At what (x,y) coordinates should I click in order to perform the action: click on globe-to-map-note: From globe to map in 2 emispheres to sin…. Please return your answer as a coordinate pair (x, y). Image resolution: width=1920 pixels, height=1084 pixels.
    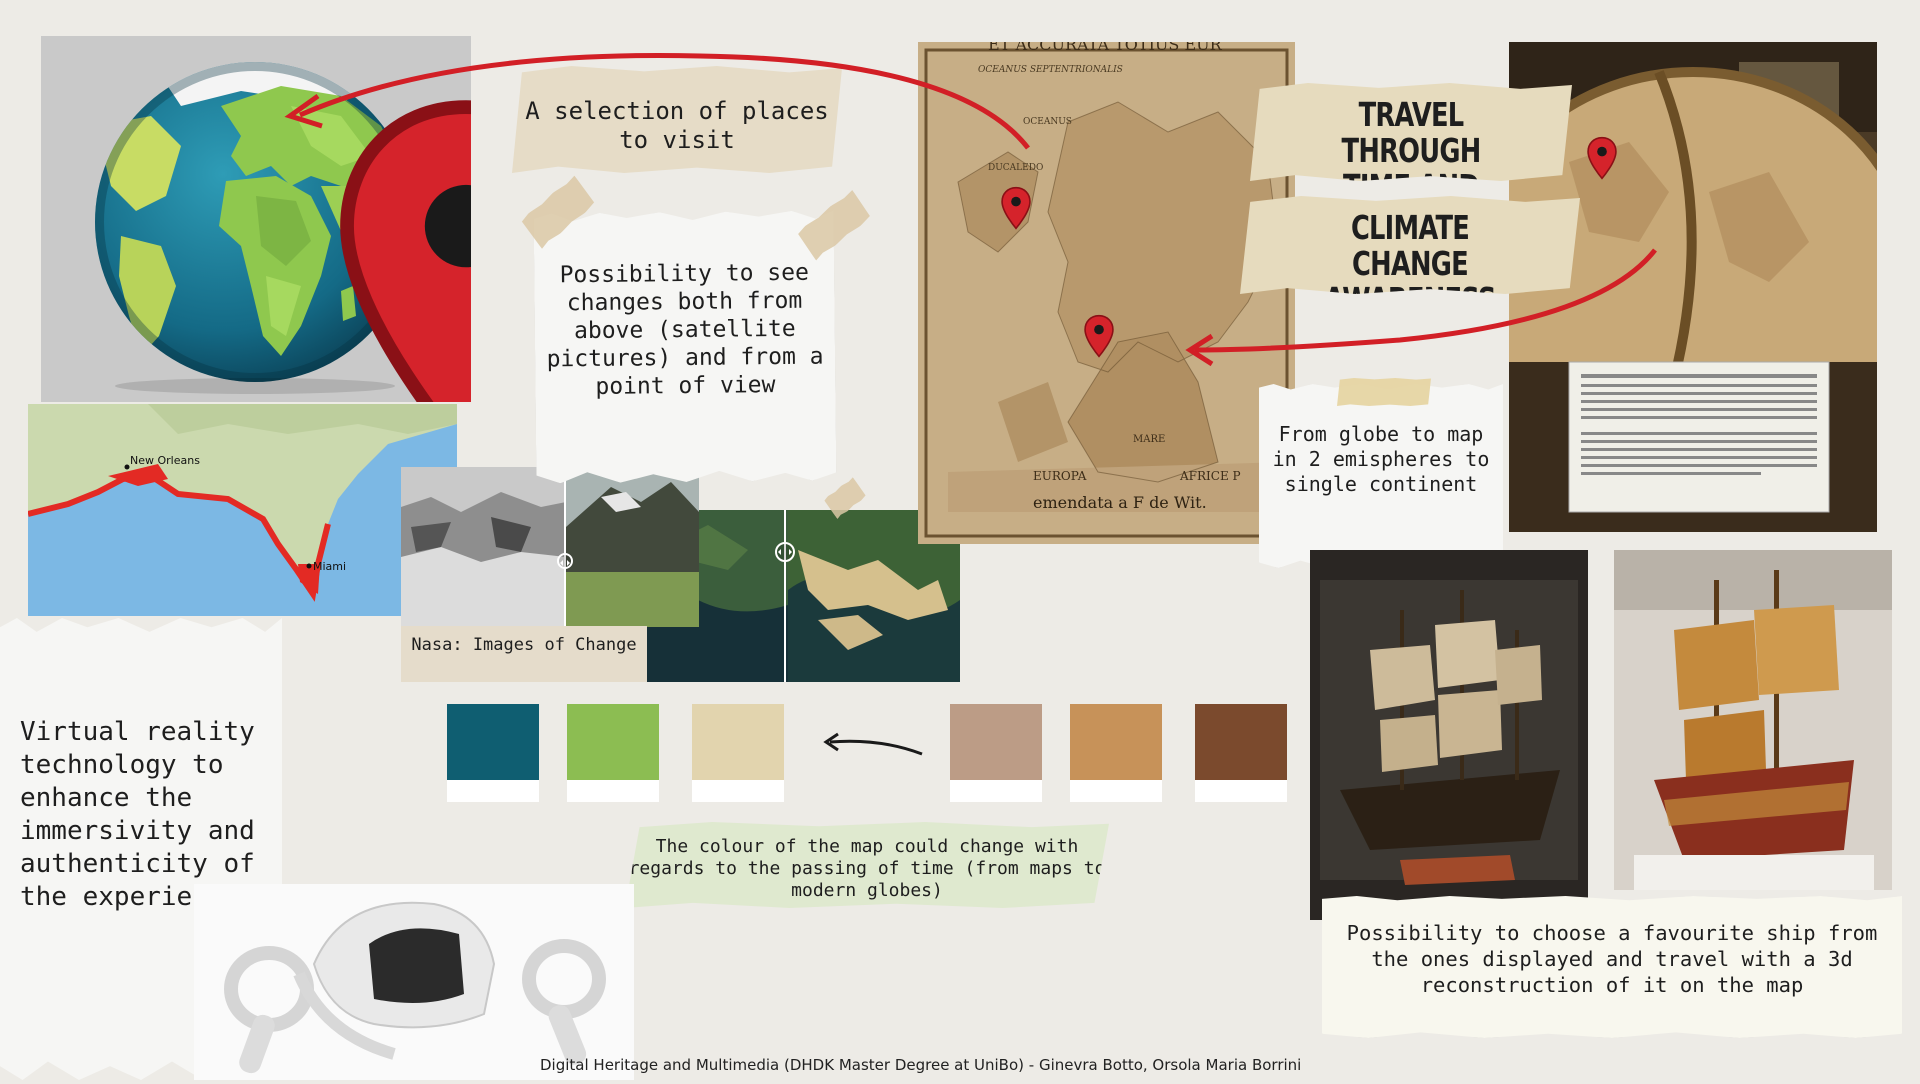
    Looking at the image, I should click on (1381, 476).